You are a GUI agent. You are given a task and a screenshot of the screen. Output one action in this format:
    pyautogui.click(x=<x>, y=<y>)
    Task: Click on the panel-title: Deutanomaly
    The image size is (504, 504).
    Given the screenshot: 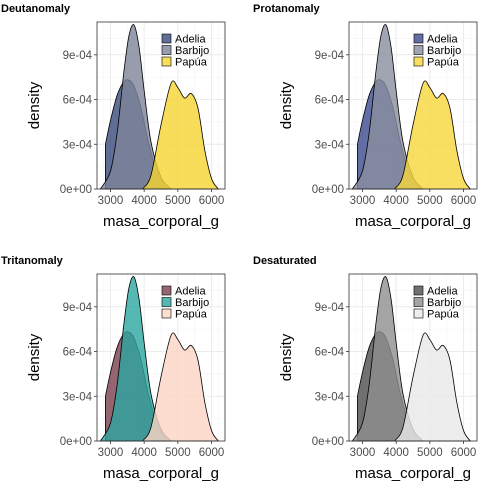 What is the action you would take?
    pyautogui.click(x=36, y=9)
    